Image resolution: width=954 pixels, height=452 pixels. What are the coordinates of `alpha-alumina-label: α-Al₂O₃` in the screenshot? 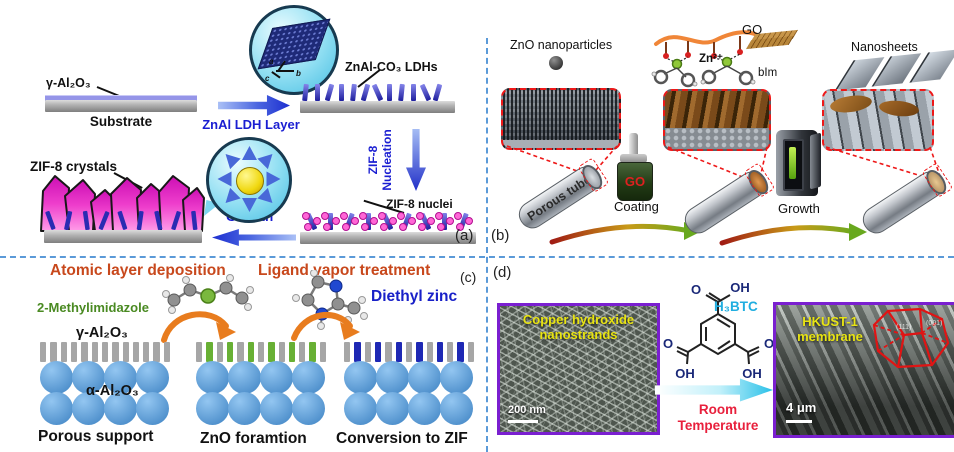 It's located at (112, 391).